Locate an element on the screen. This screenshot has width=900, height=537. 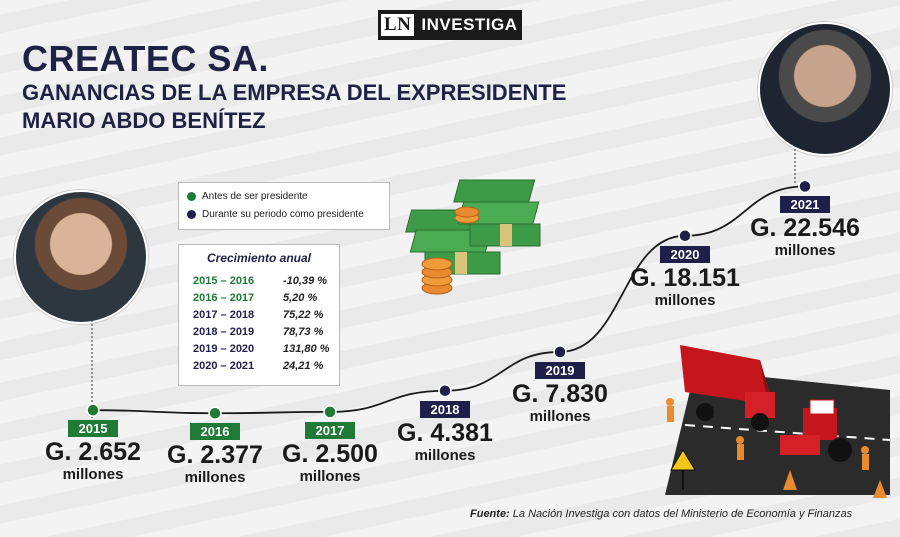
year-label-2018: 2018 is located at coordinates (445, 409).